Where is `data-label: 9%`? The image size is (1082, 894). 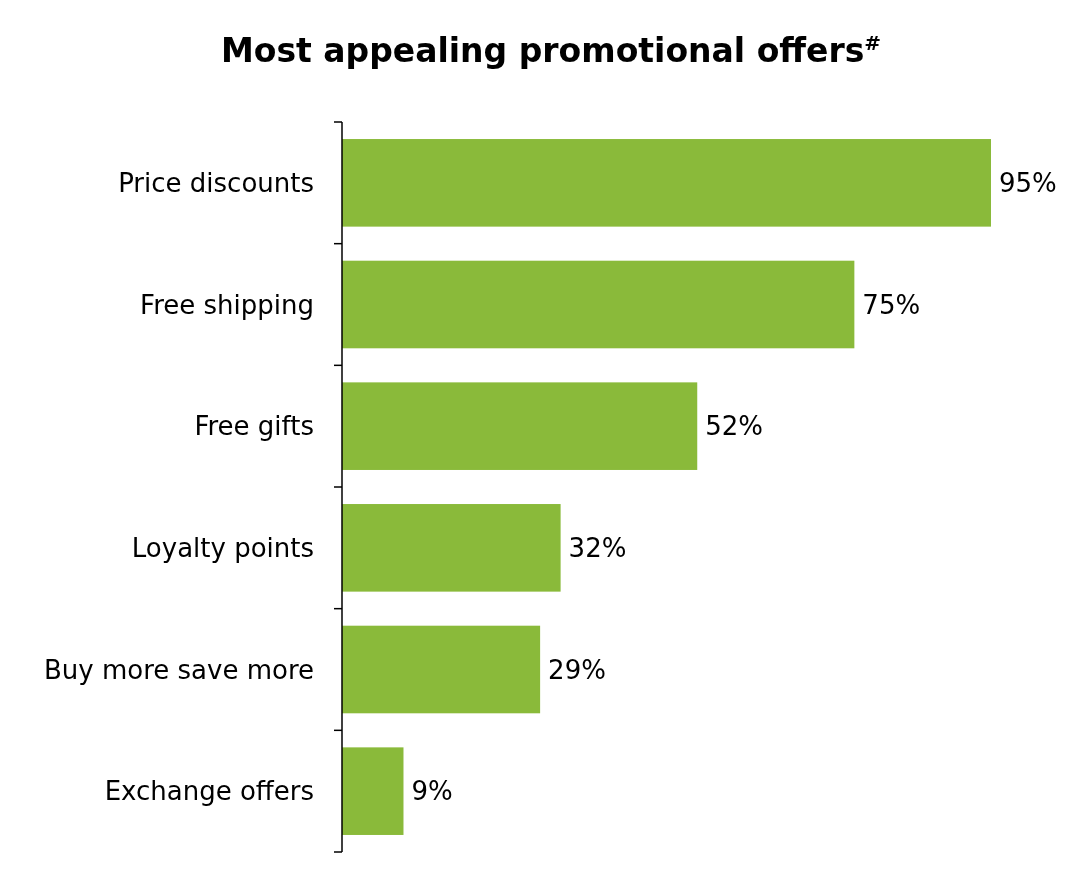
data-label: 9% is located at coordinates (432, 791).